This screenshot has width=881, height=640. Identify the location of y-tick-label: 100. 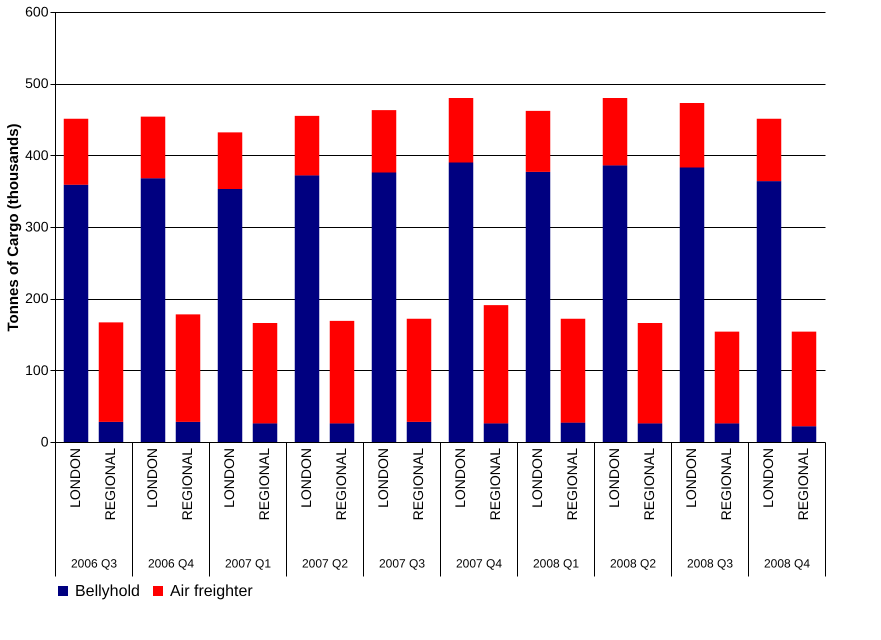
(37, 370).